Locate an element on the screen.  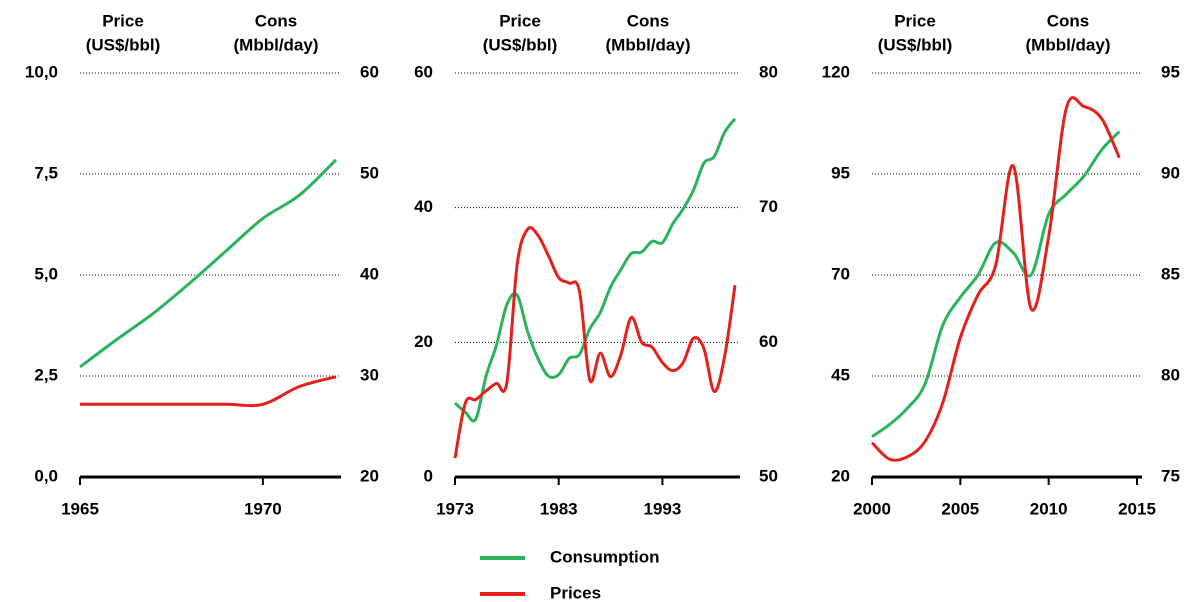
legend-label: Consumption is located at coordinates (605, 556).